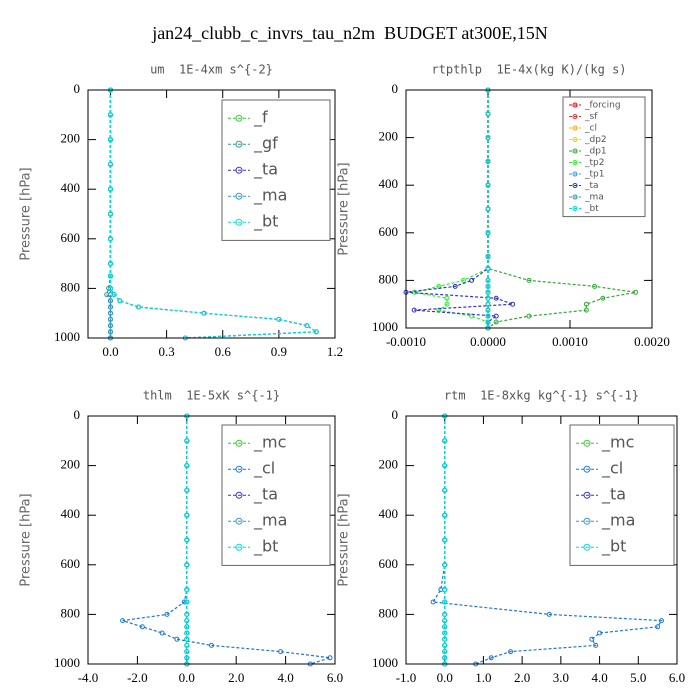  What do you see at coordinates (483, 677) in the screenshot?
I see `x-tick-label: 1.0` at bounding box center [483, 677].